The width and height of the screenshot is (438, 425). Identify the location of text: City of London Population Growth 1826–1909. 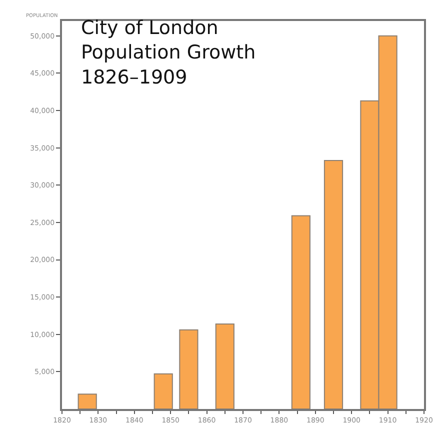
(168, 52).